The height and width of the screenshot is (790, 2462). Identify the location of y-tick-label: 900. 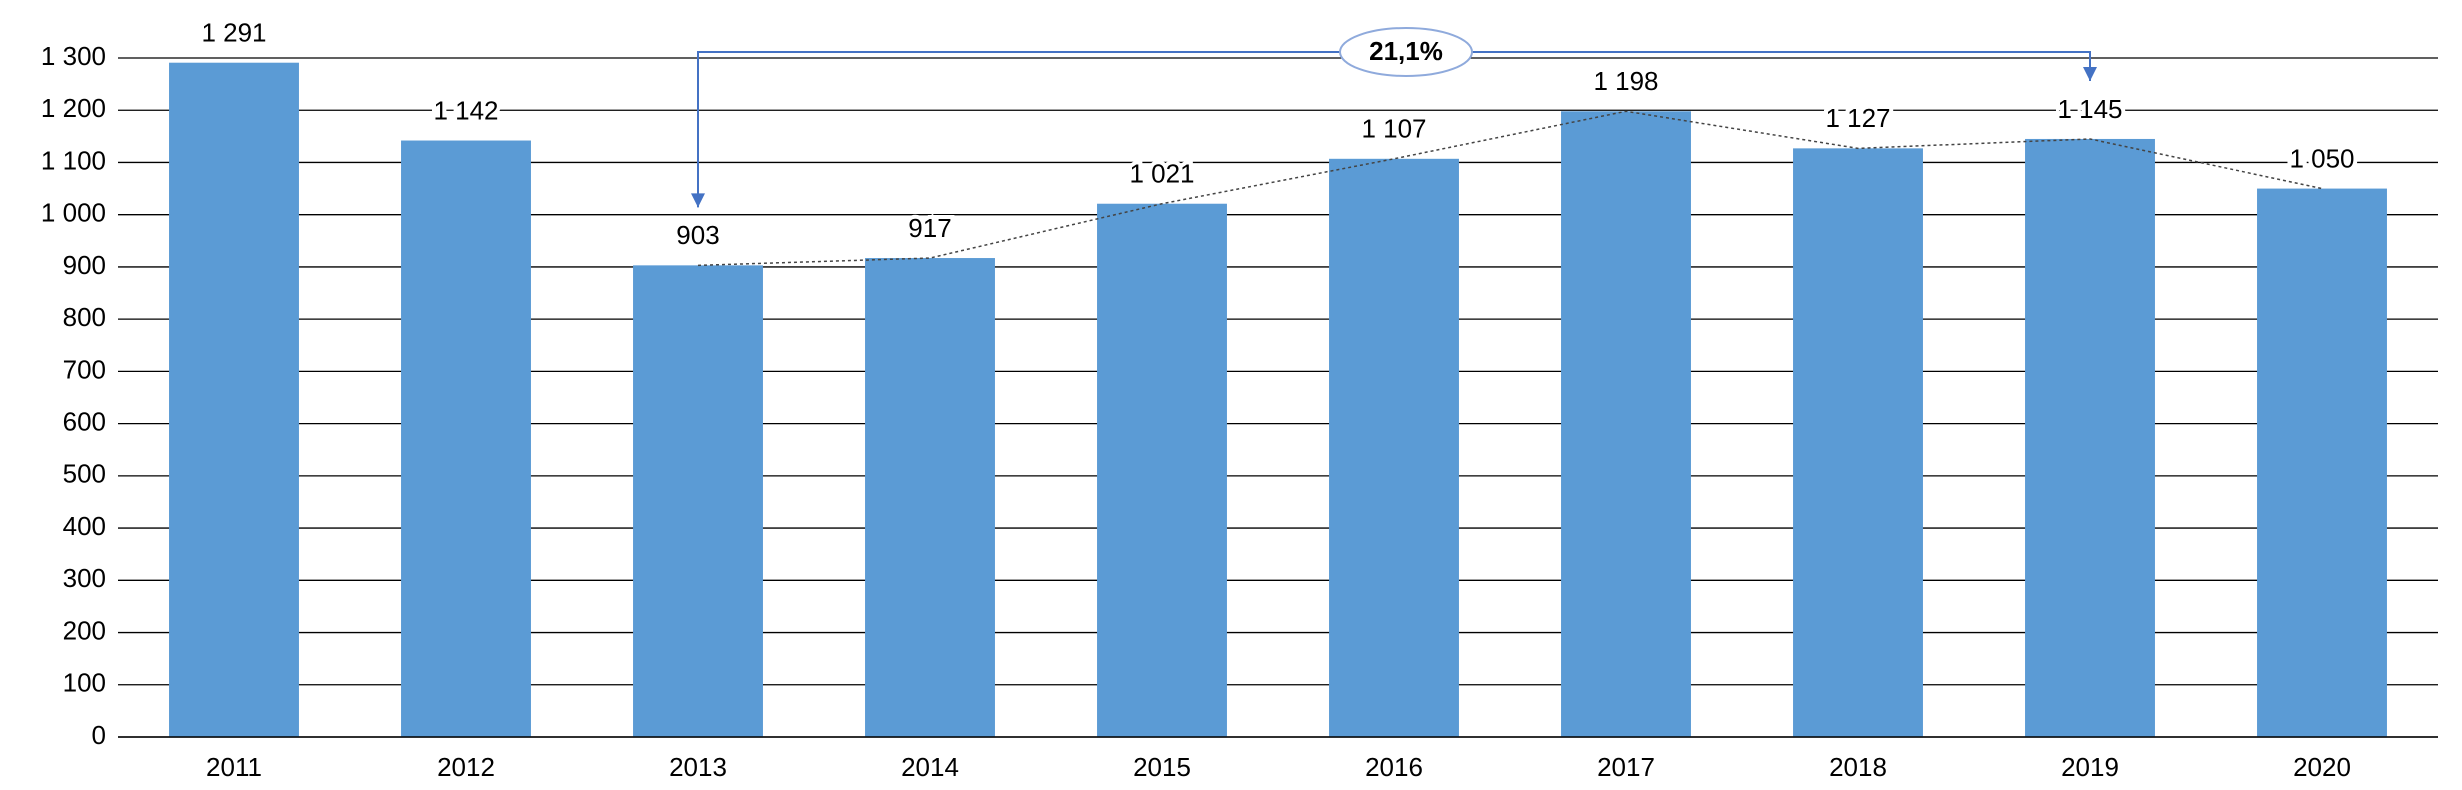
(84, 265).